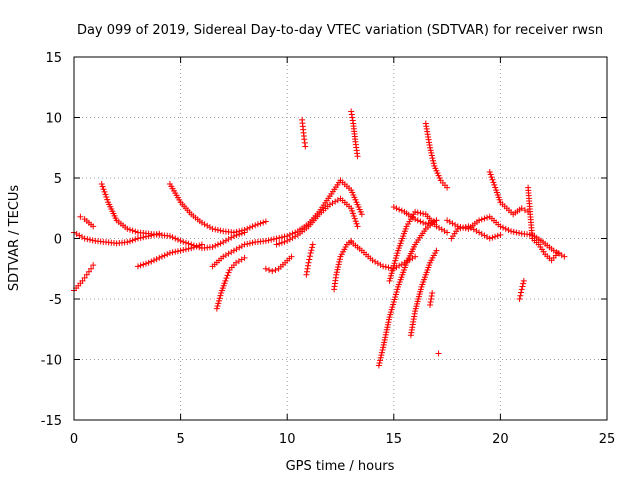 Image resolution: width=640 pixels, height=480 pixels. Describe the element at coordinates (545, 249) in the screenshot. I see `series-arc28` at that location.